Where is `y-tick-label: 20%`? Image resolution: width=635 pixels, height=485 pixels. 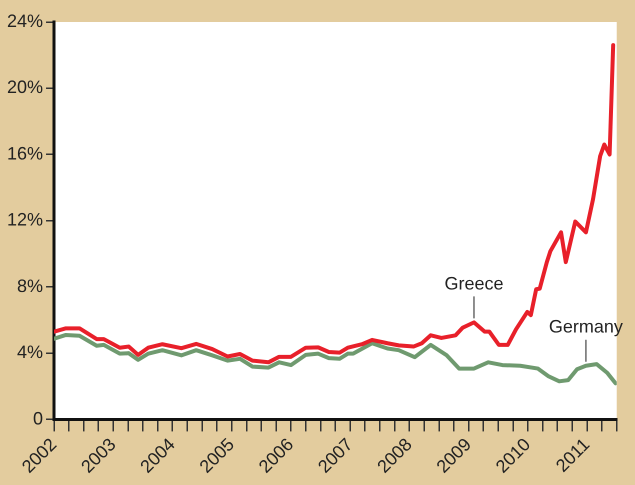
y-tick-label: 20% is located at coordinates (25, 87).